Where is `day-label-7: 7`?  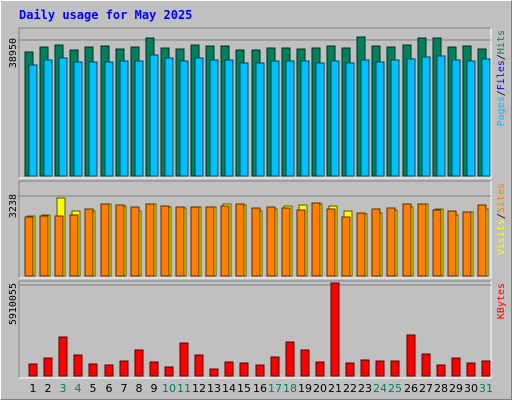
day-label-7: 7 is located at coordinates (124, 388).